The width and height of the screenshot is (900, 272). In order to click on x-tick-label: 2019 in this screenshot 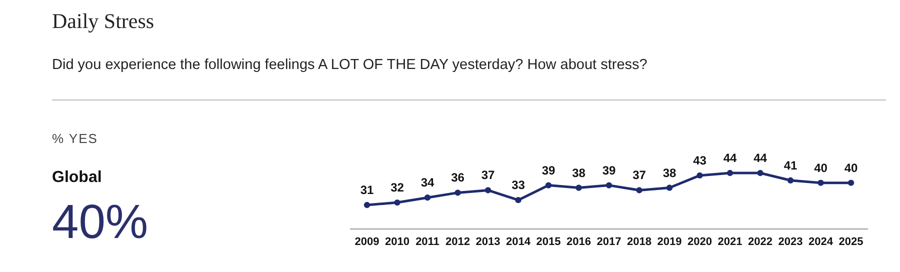, I will do `click(669, 242)`.